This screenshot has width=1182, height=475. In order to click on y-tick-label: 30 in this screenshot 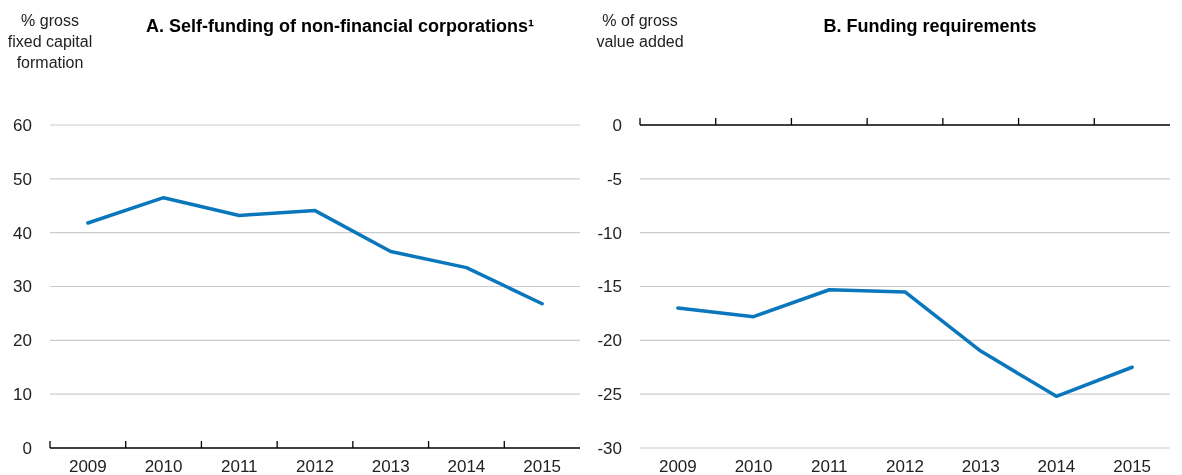, I will do `click(22, 287)`.